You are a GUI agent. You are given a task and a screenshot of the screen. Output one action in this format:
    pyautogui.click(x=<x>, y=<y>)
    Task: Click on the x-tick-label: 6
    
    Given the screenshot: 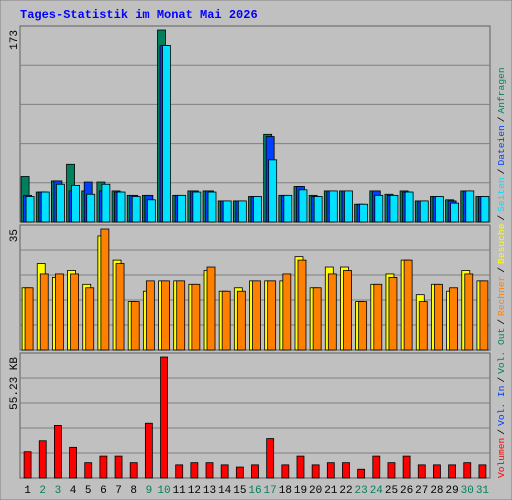 What is the action you would take?
    pyautogui.click(x=103, y=491)
    